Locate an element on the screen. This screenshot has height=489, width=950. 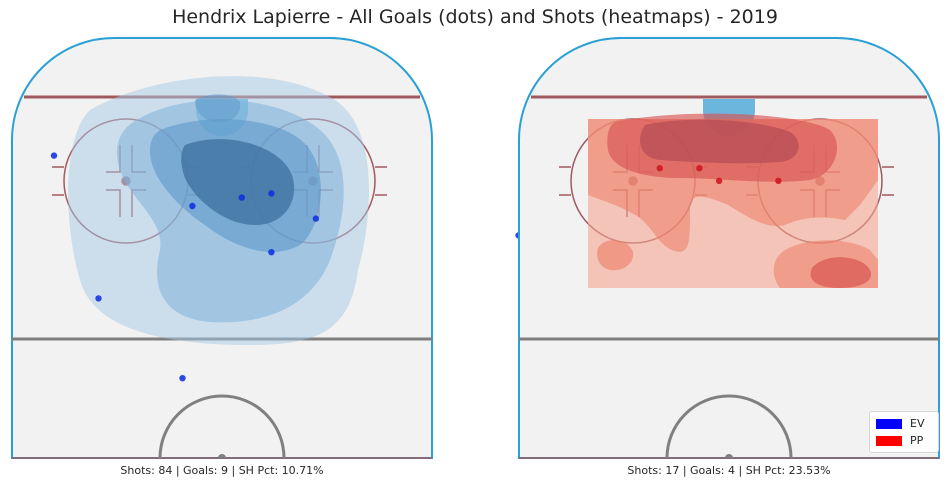
legend-swatch-pp is located at coordinates (889, 441).